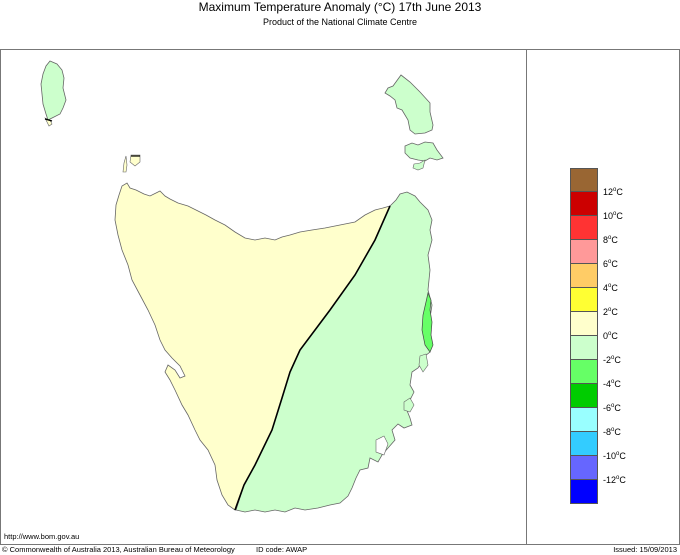 This screenshot has width=680, height=555. I want to click on legend-tick: -6oC, so click(612, 408).